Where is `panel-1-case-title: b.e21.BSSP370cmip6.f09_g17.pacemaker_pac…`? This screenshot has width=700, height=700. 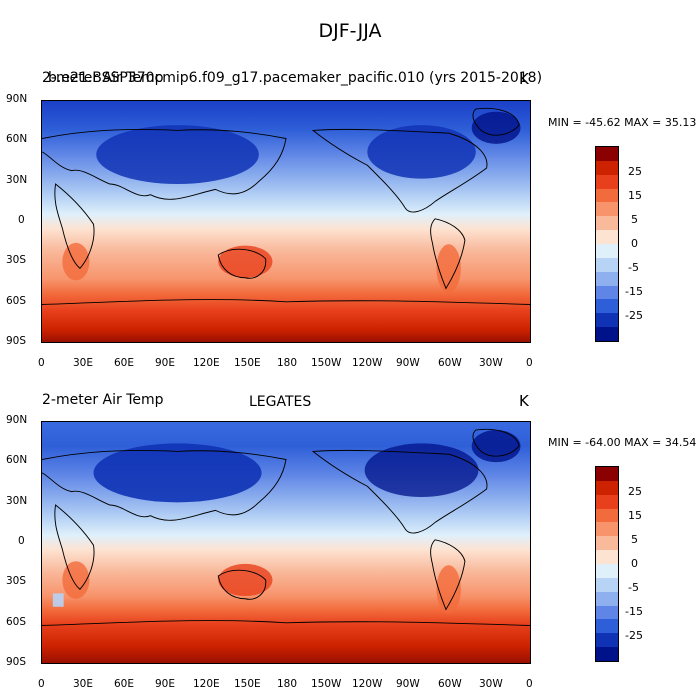 panel-1-case-title: b.e21.BSSP370cmip6.f09_g17.pacemaker_pac… is located at coordinates (295, 78).